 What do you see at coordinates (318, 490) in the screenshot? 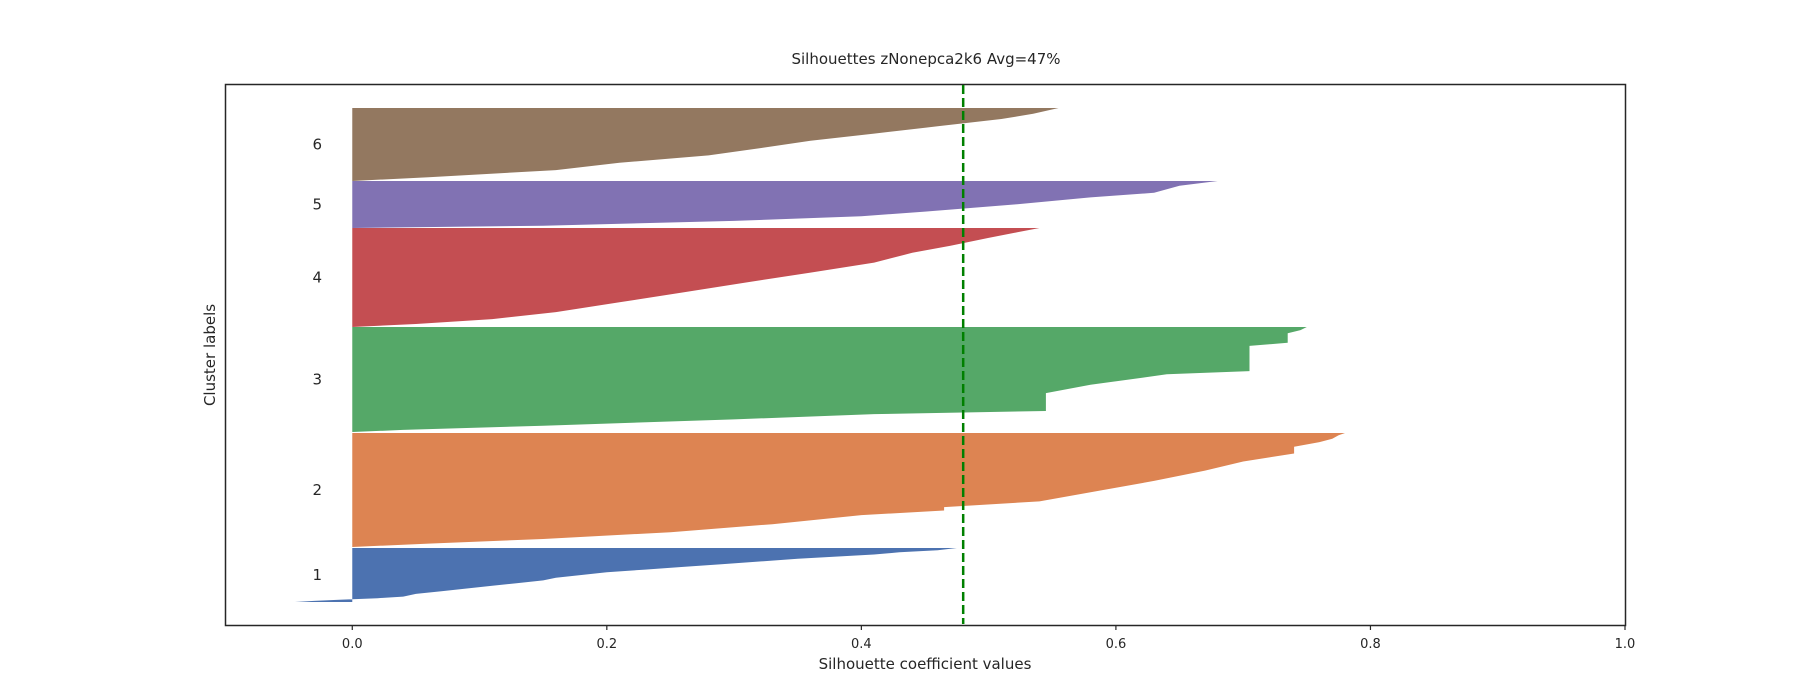
I see `cluster-label-2: 2` at bounding box center [318, 490].